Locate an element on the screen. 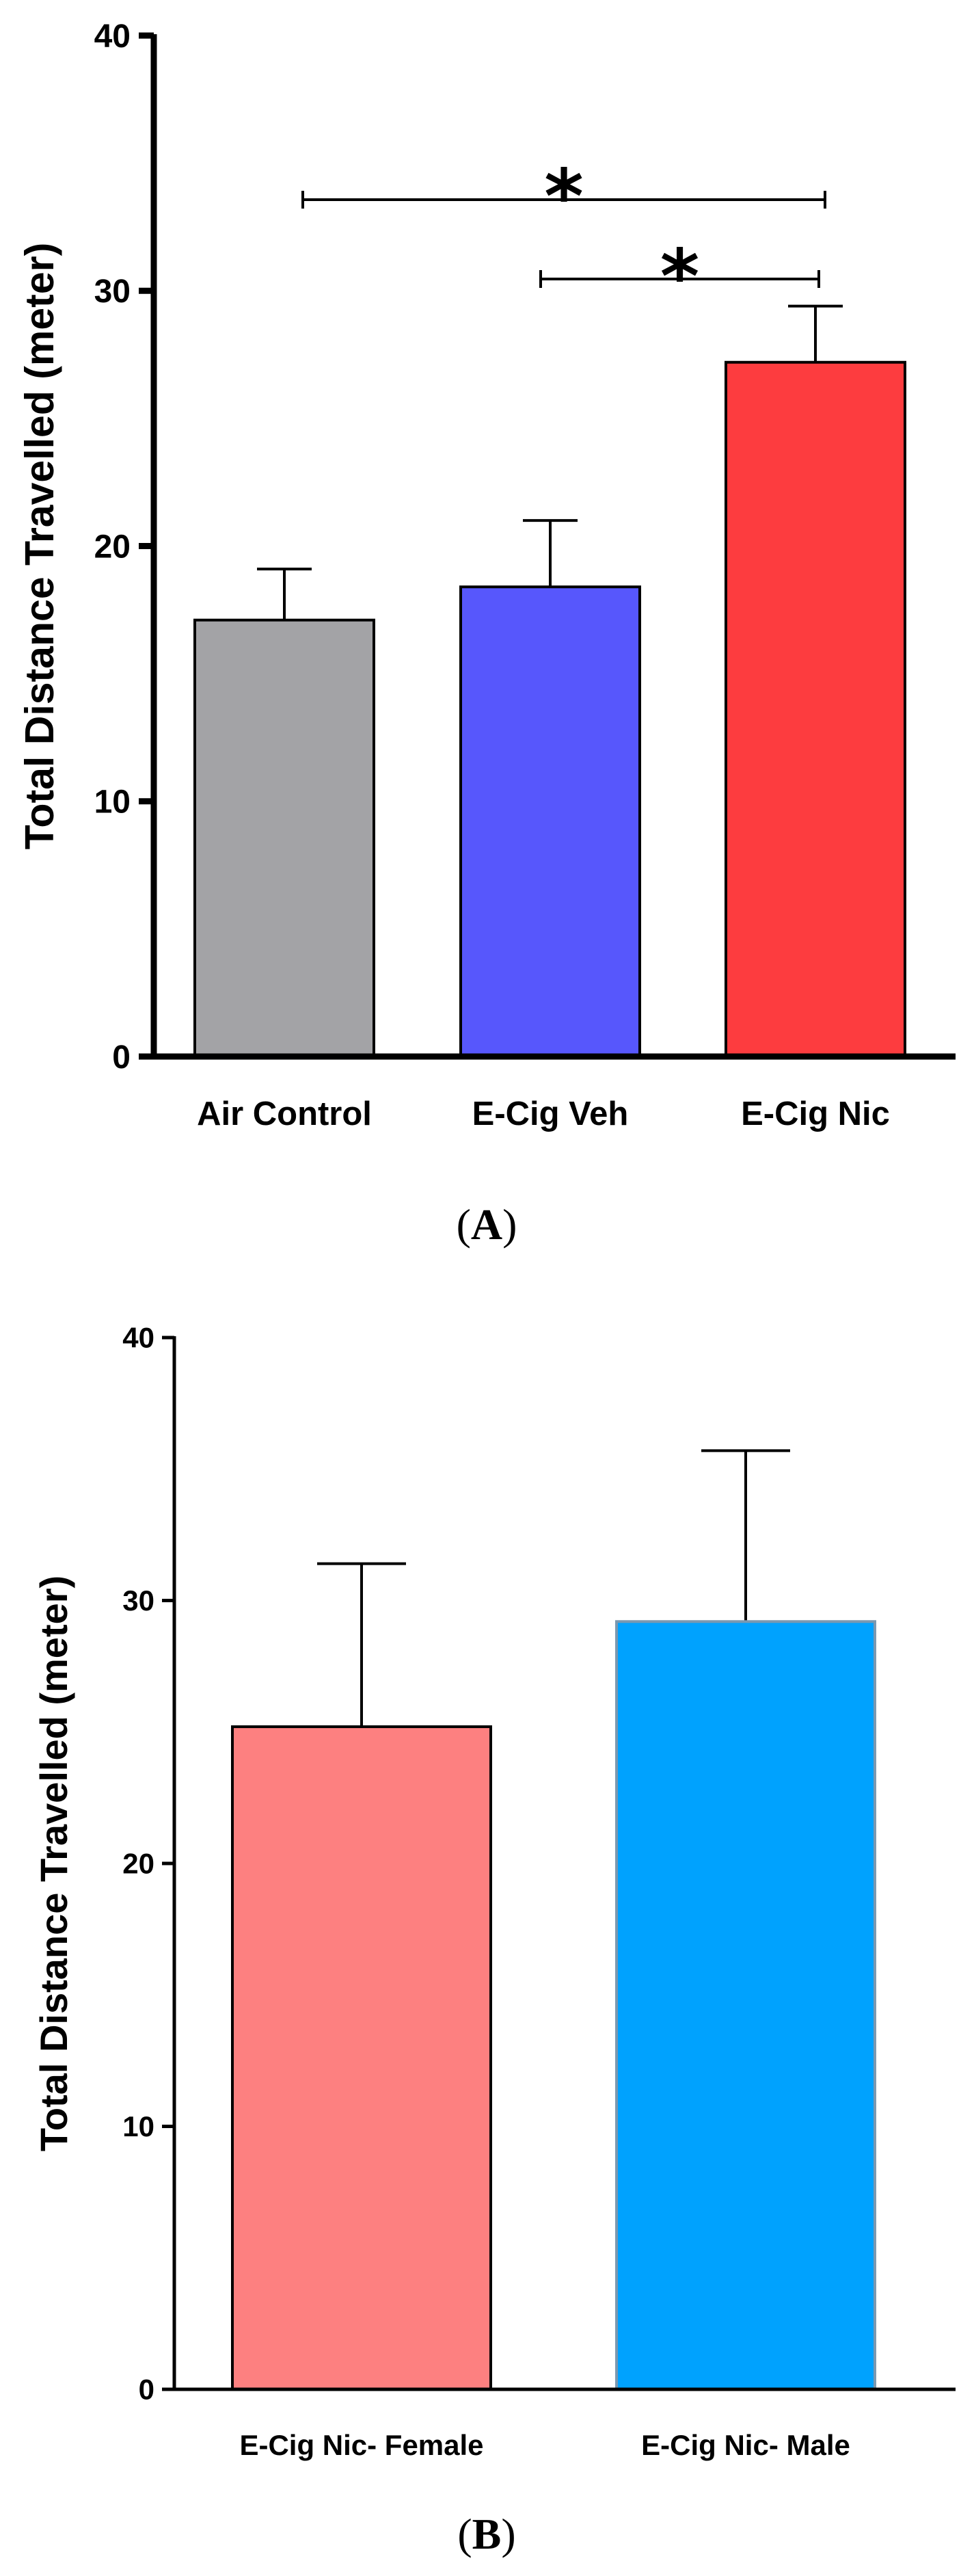  significance-star-2: * is located at coordinates (680, 277).